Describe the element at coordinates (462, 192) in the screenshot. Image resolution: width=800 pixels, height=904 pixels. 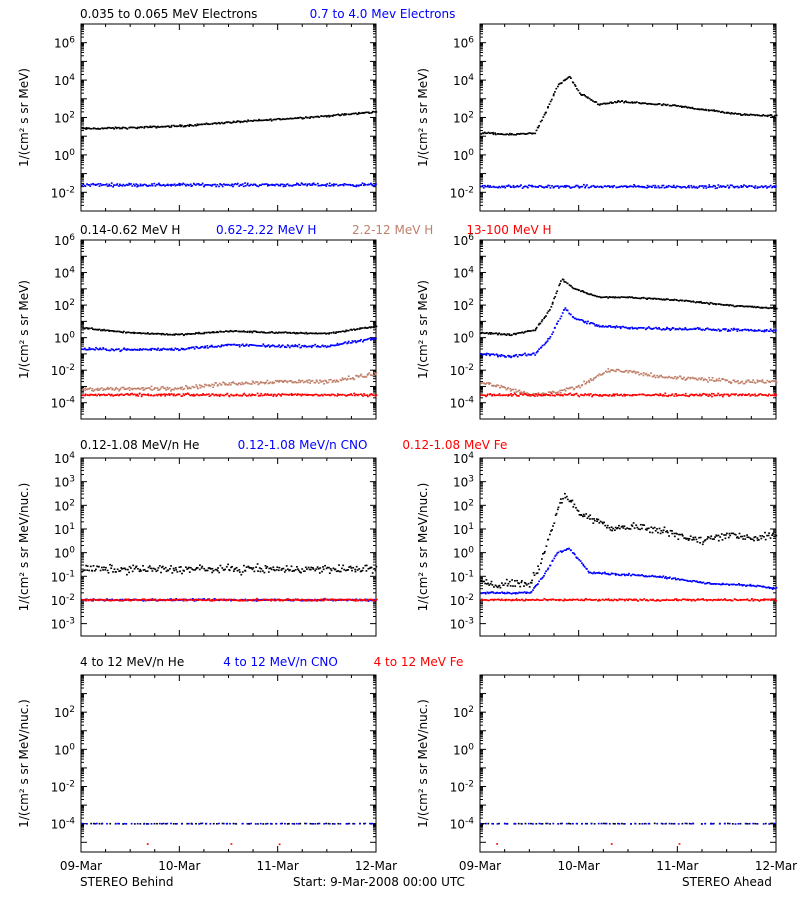
I see `y-tick-label: 10-2` at that location.